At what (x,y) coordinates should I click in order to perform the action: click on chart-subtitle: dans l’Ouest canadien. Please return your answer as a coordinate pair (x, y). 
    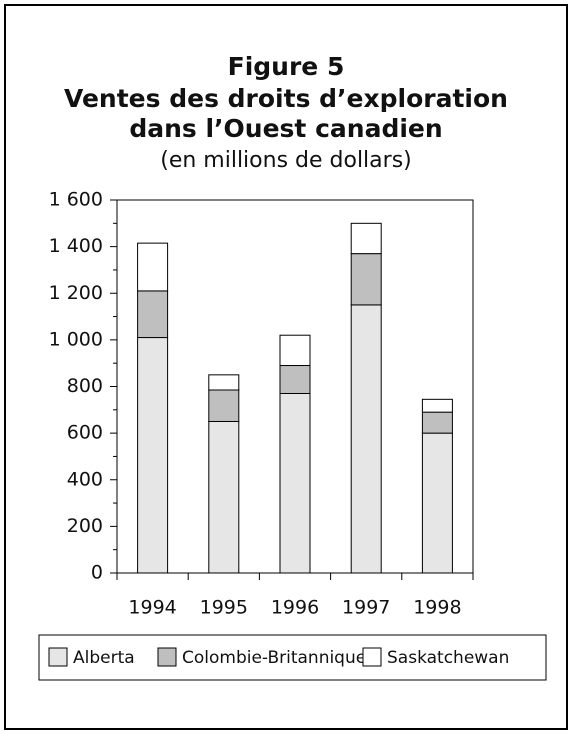
    Looking at the image, I should click on (285, 128).